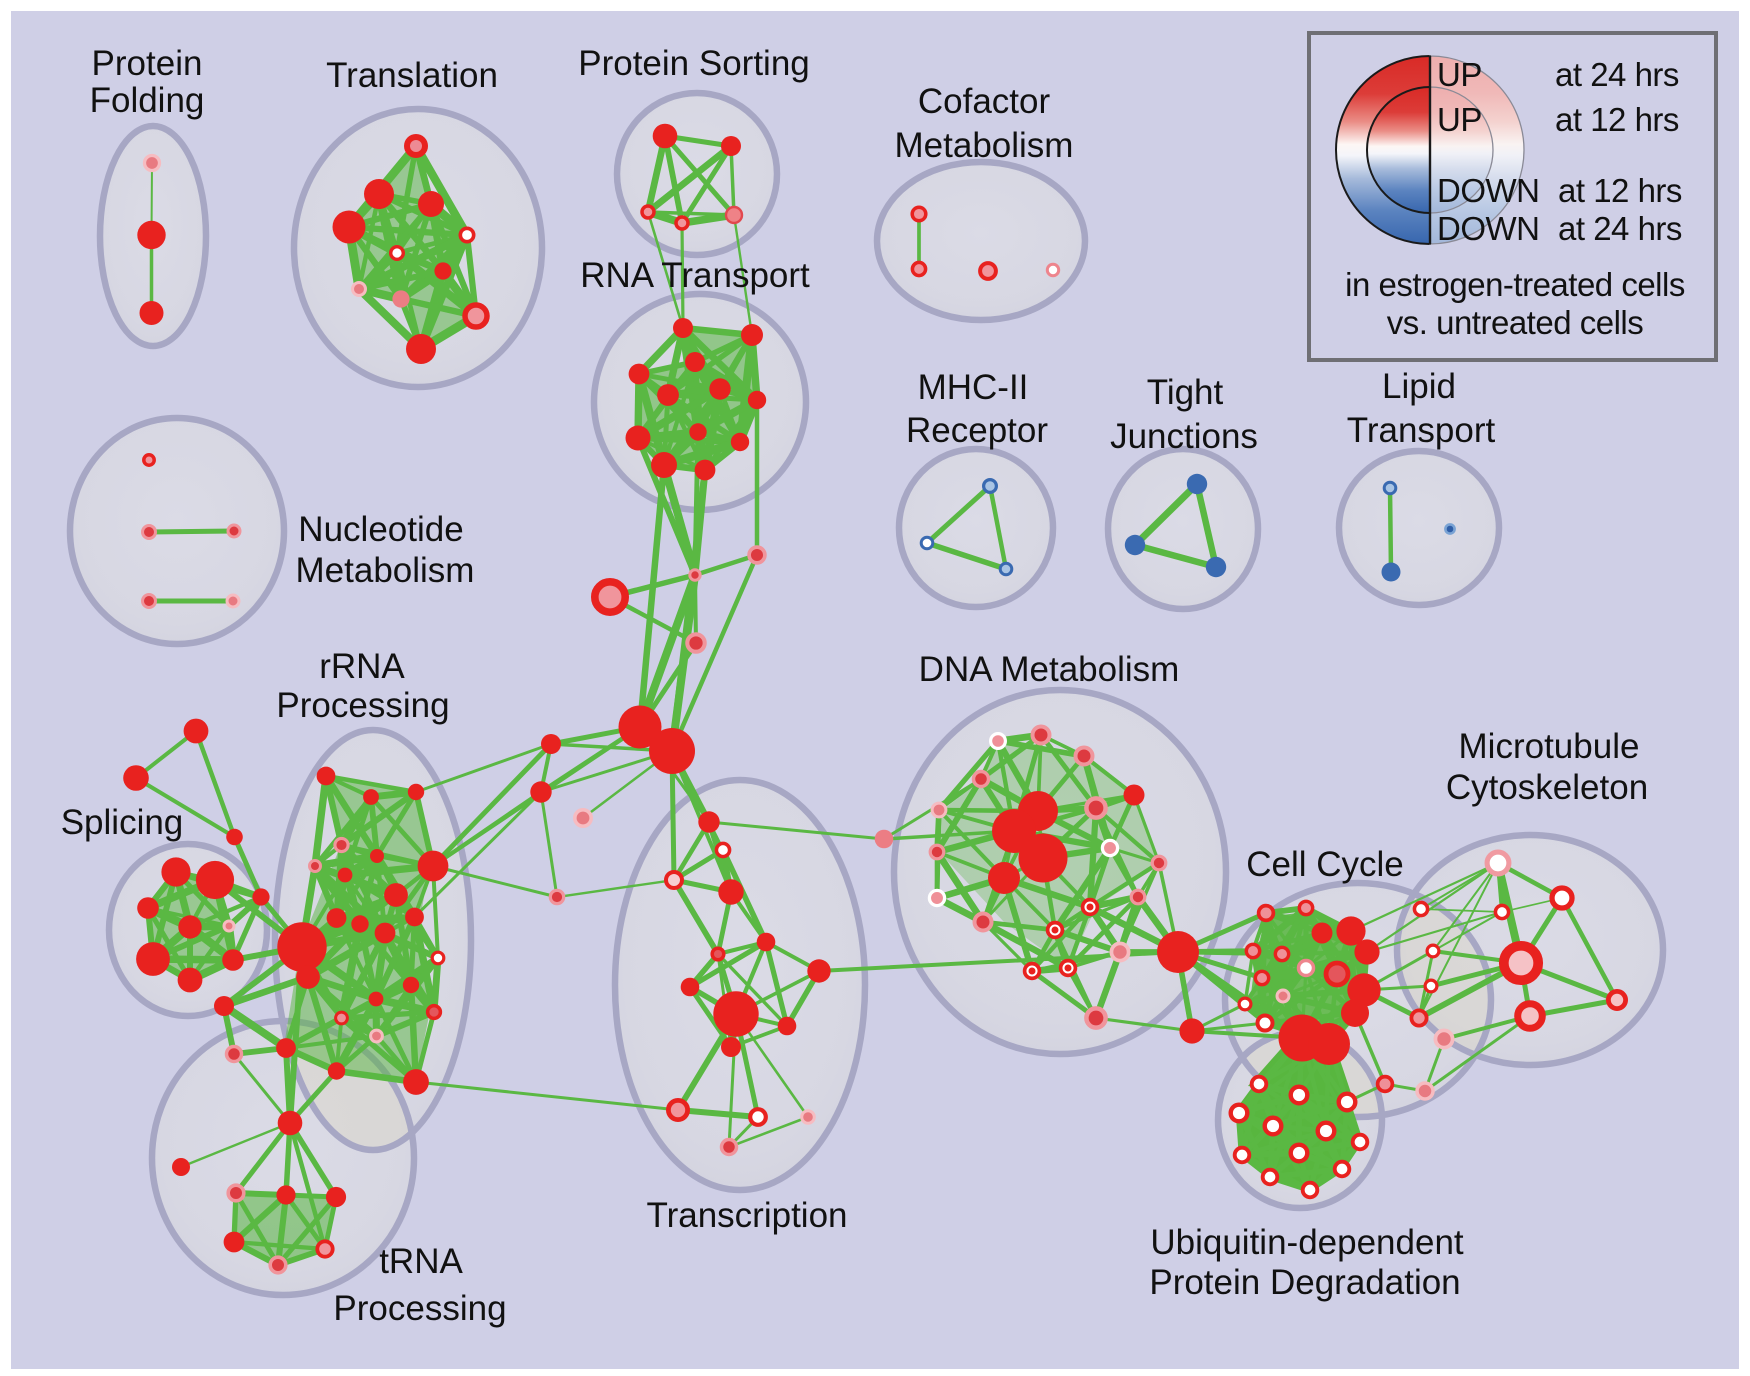 This screenshot has width=1750, height=1376. I want to click on svg-text: tRNA, so click(421, 1261).